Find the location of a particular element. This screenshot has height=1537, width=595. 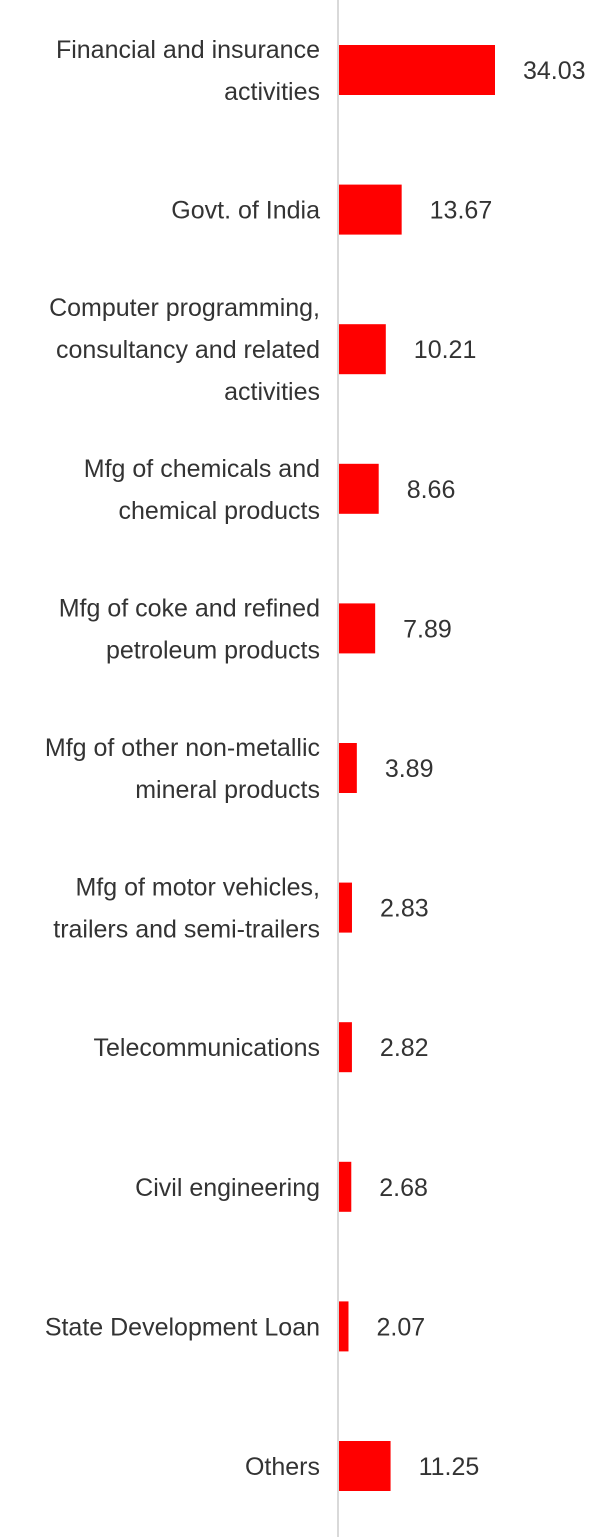

category-label: Mfg of chemicals and chemical products is located at coordinates (202, 490).